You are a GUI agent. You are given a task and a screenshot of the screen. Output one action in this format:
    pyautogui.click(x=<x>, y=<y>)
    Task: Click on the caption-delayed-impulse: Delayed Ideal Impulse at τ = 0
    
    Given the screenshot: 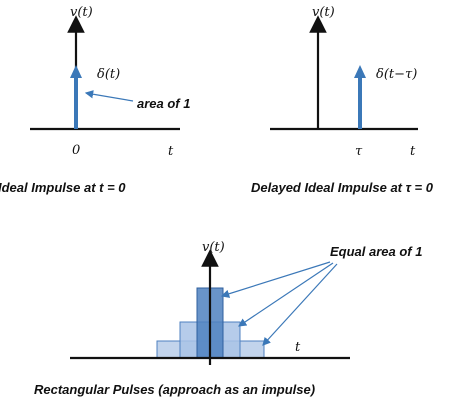 What is the action you would take?
    pyautogui.click(x=342, y=187)
    